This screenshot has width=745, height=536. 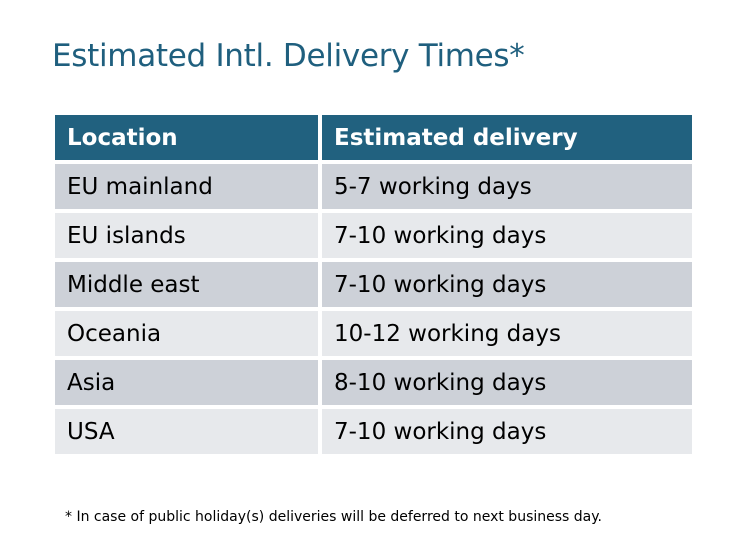 What do you see at coordinates (186, 382) in the screenshot?
I see `location-cell: Asia` at bounding box center [186, 382].